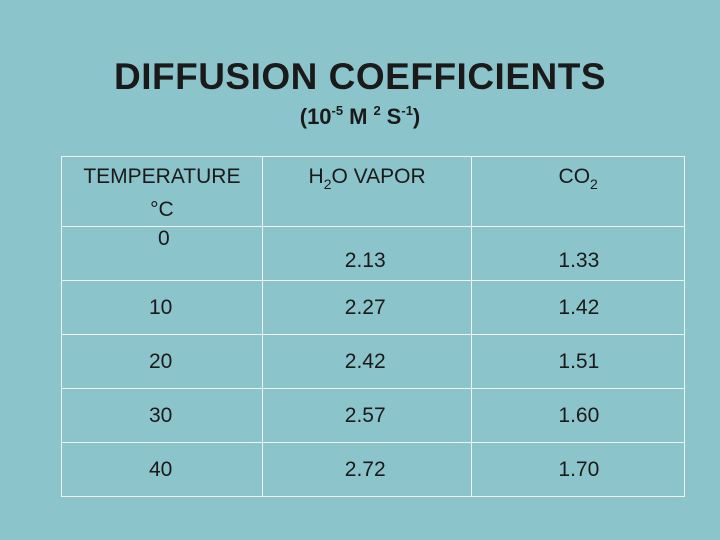 The height and width of the screenshot is (540, 720). Describe the element at coordinates (578, 253) in the screenshot. I see `cell-co2: 1.33` at that location.